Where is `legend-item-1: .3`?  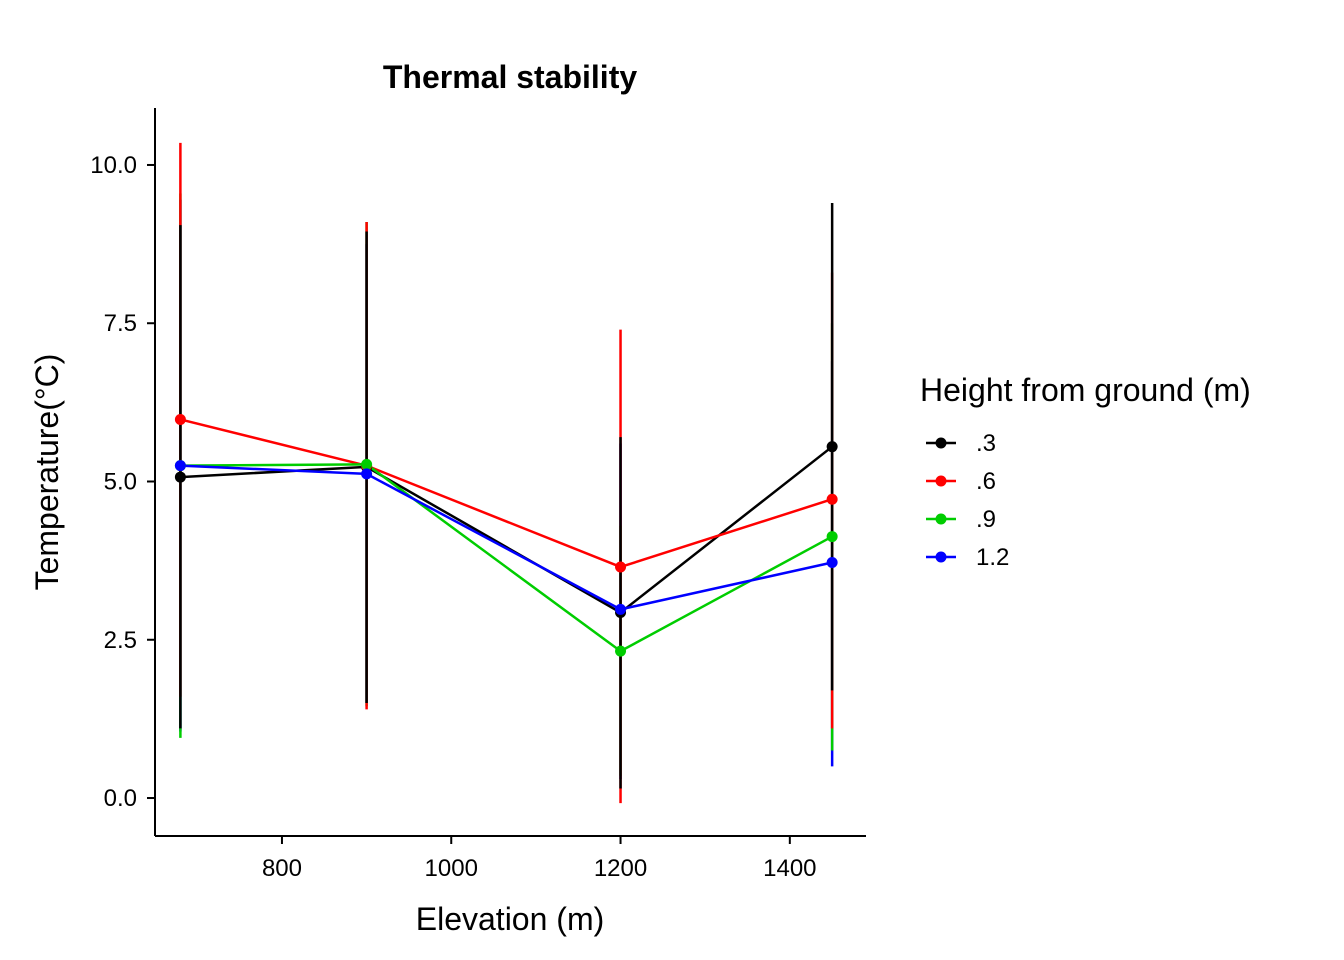
legend-item-1: .3 is located at coordinates (961, 443).